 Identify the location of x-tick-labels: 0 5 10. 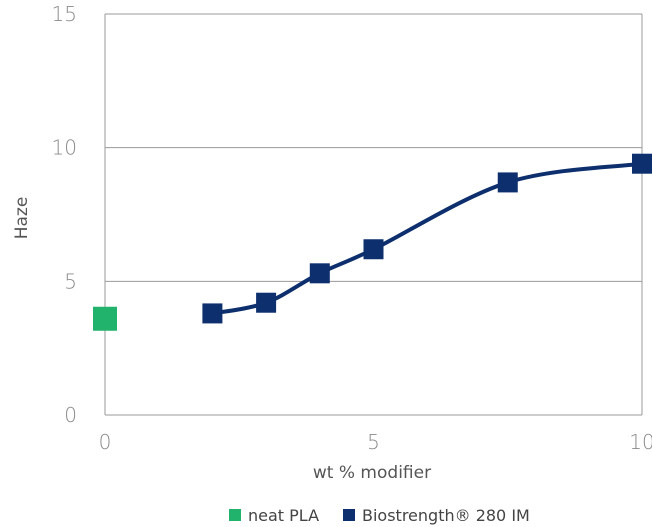
(375, 442).